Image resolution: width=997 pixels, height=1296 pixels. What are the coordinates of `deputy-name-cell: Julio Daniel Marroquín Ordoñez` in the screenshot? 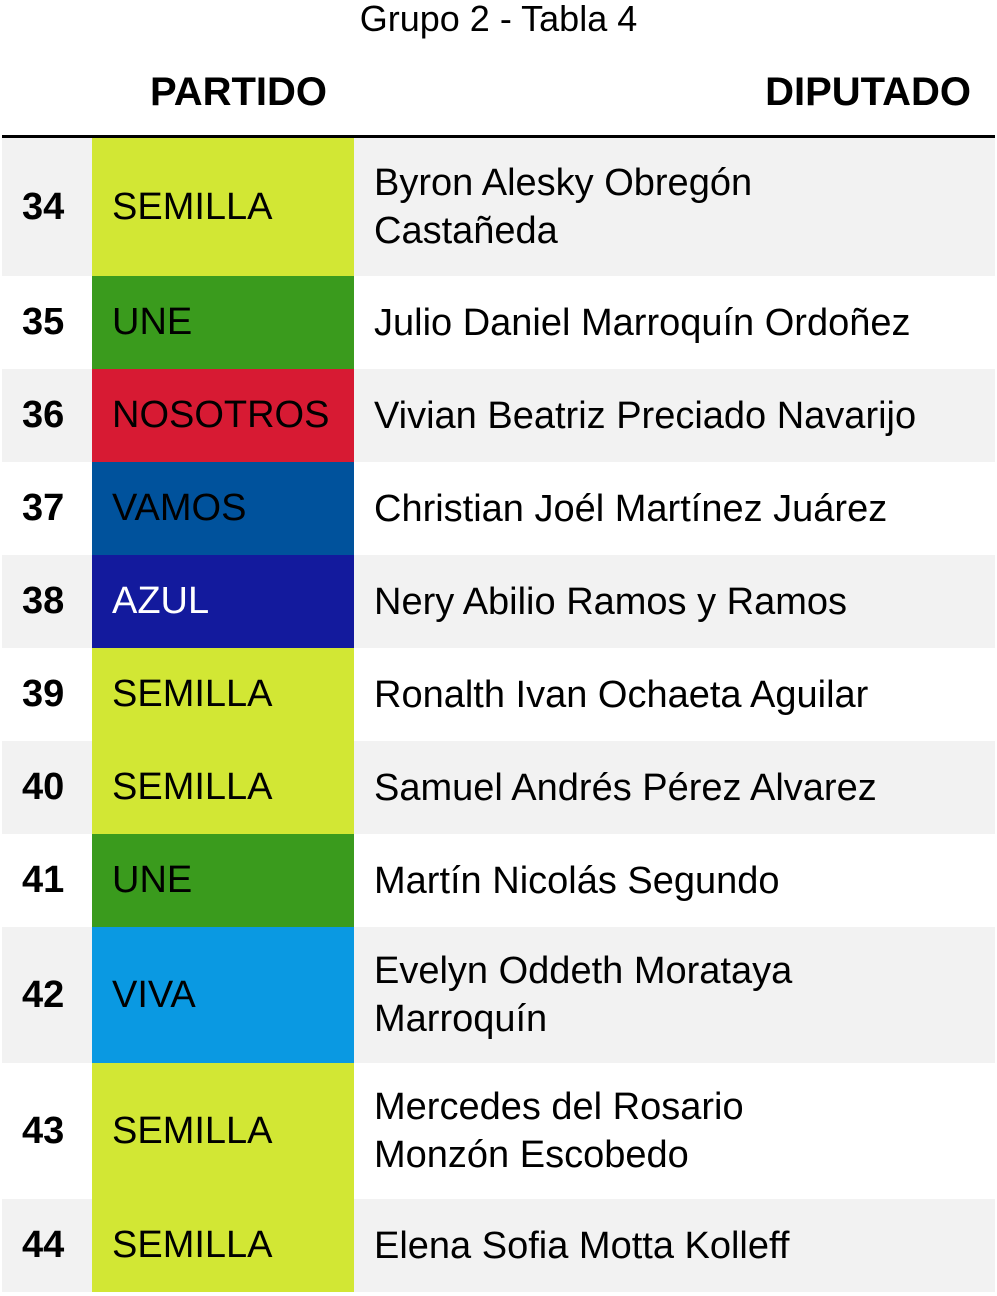 It's located at (642, 322).